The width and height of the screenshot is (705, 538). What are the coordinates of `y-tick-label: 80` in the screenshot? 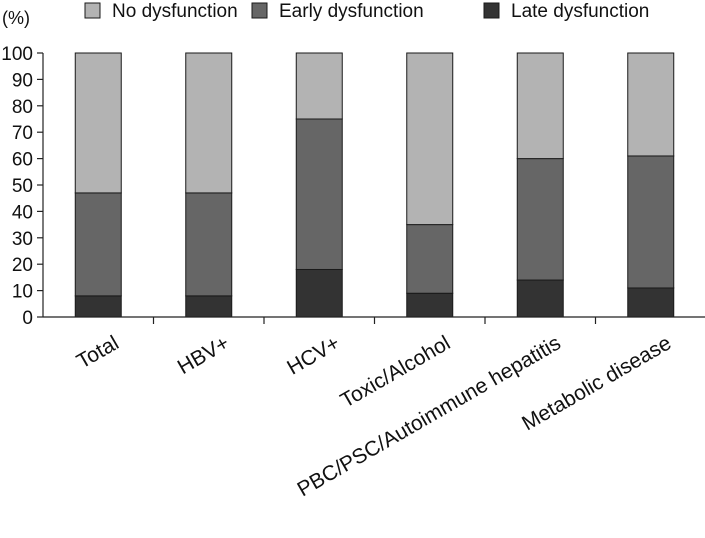 It's located at (22, 107).